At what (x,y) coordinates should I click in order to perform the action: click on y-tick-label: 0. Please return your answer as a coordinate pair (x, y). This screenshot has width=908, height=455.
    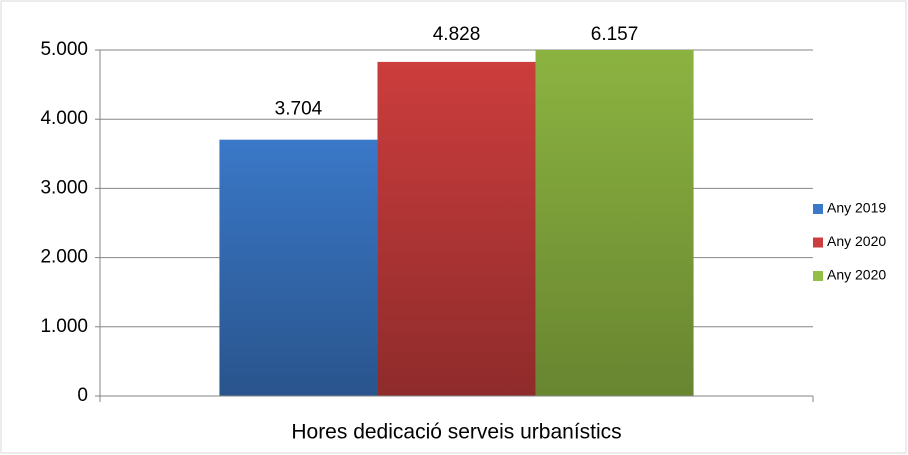
    Looking at the image, I should click on (82, 395).